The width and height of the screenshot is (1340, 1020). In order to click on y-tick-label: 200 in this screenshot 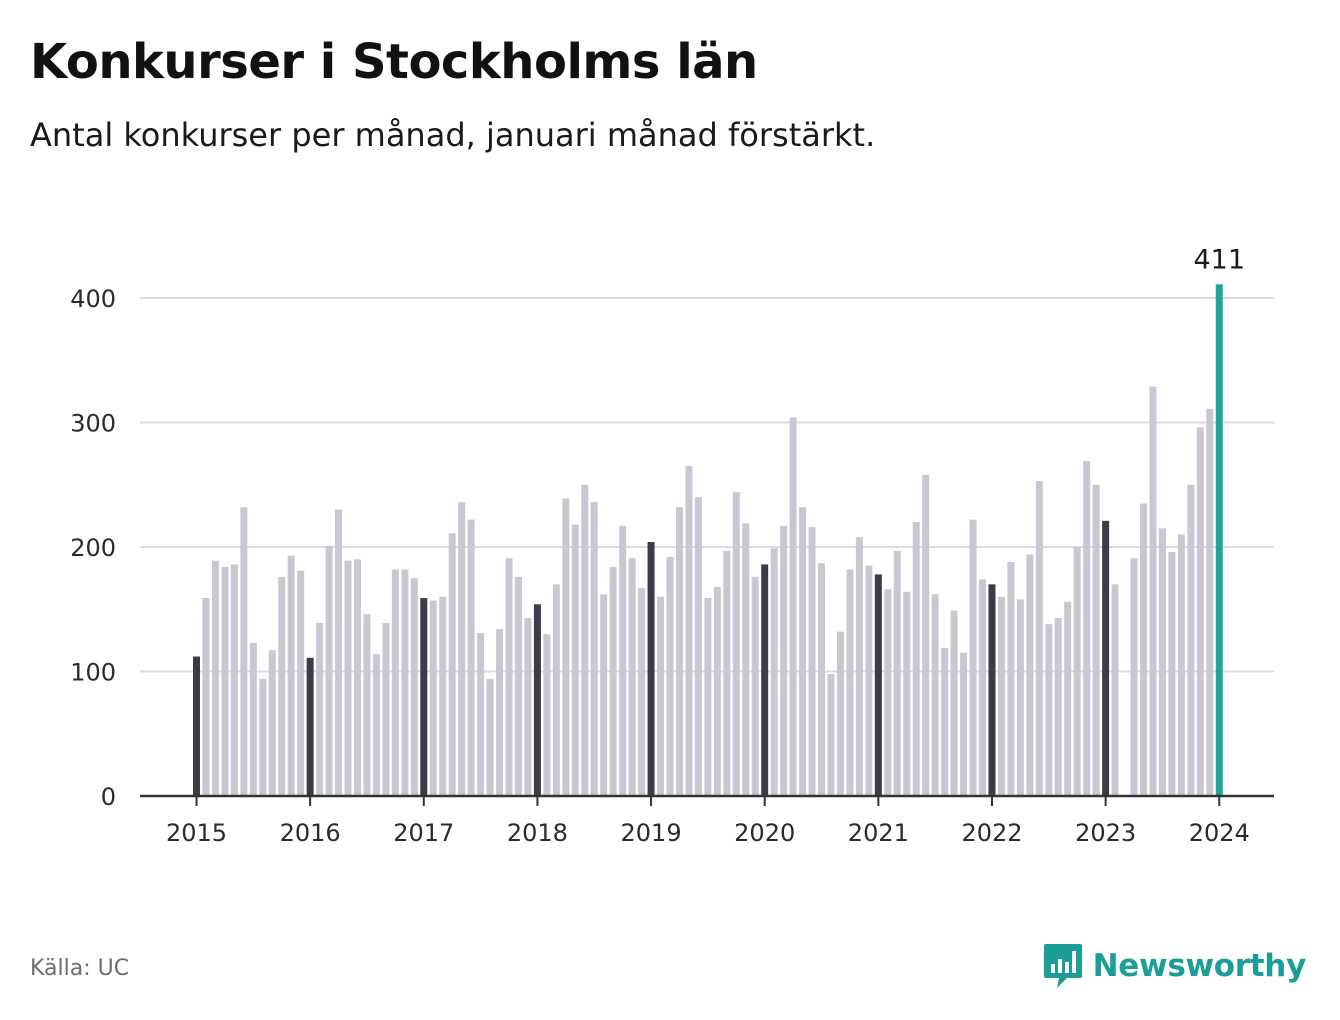, I will do `click(93, 548)`.